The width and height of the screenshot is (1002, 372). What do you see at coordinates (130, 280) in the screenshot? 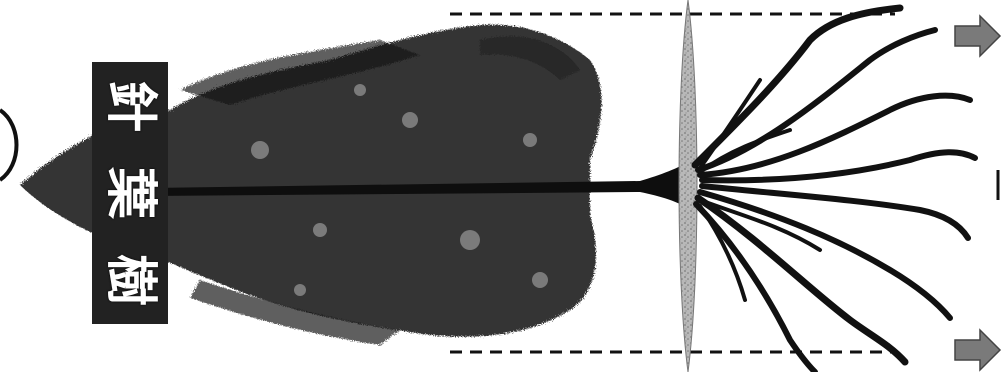
I see `title-char-3: 樹` at bounding box center [130, 280].